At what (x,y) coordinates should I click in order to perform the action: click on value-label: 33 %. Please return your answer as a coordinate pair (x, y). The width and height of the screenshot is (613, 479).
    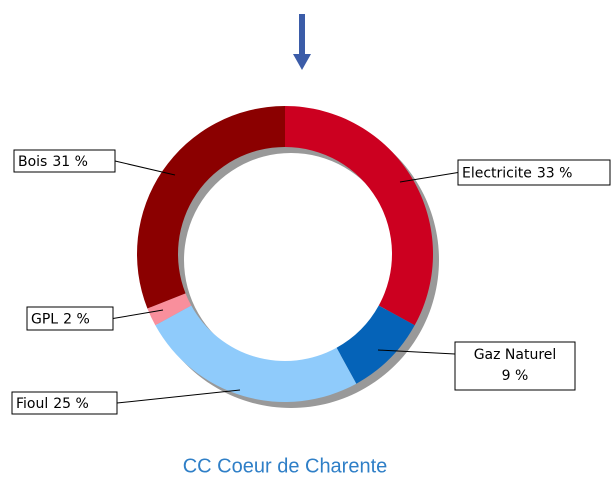
    Looking at the image, I should click on (555, 174).